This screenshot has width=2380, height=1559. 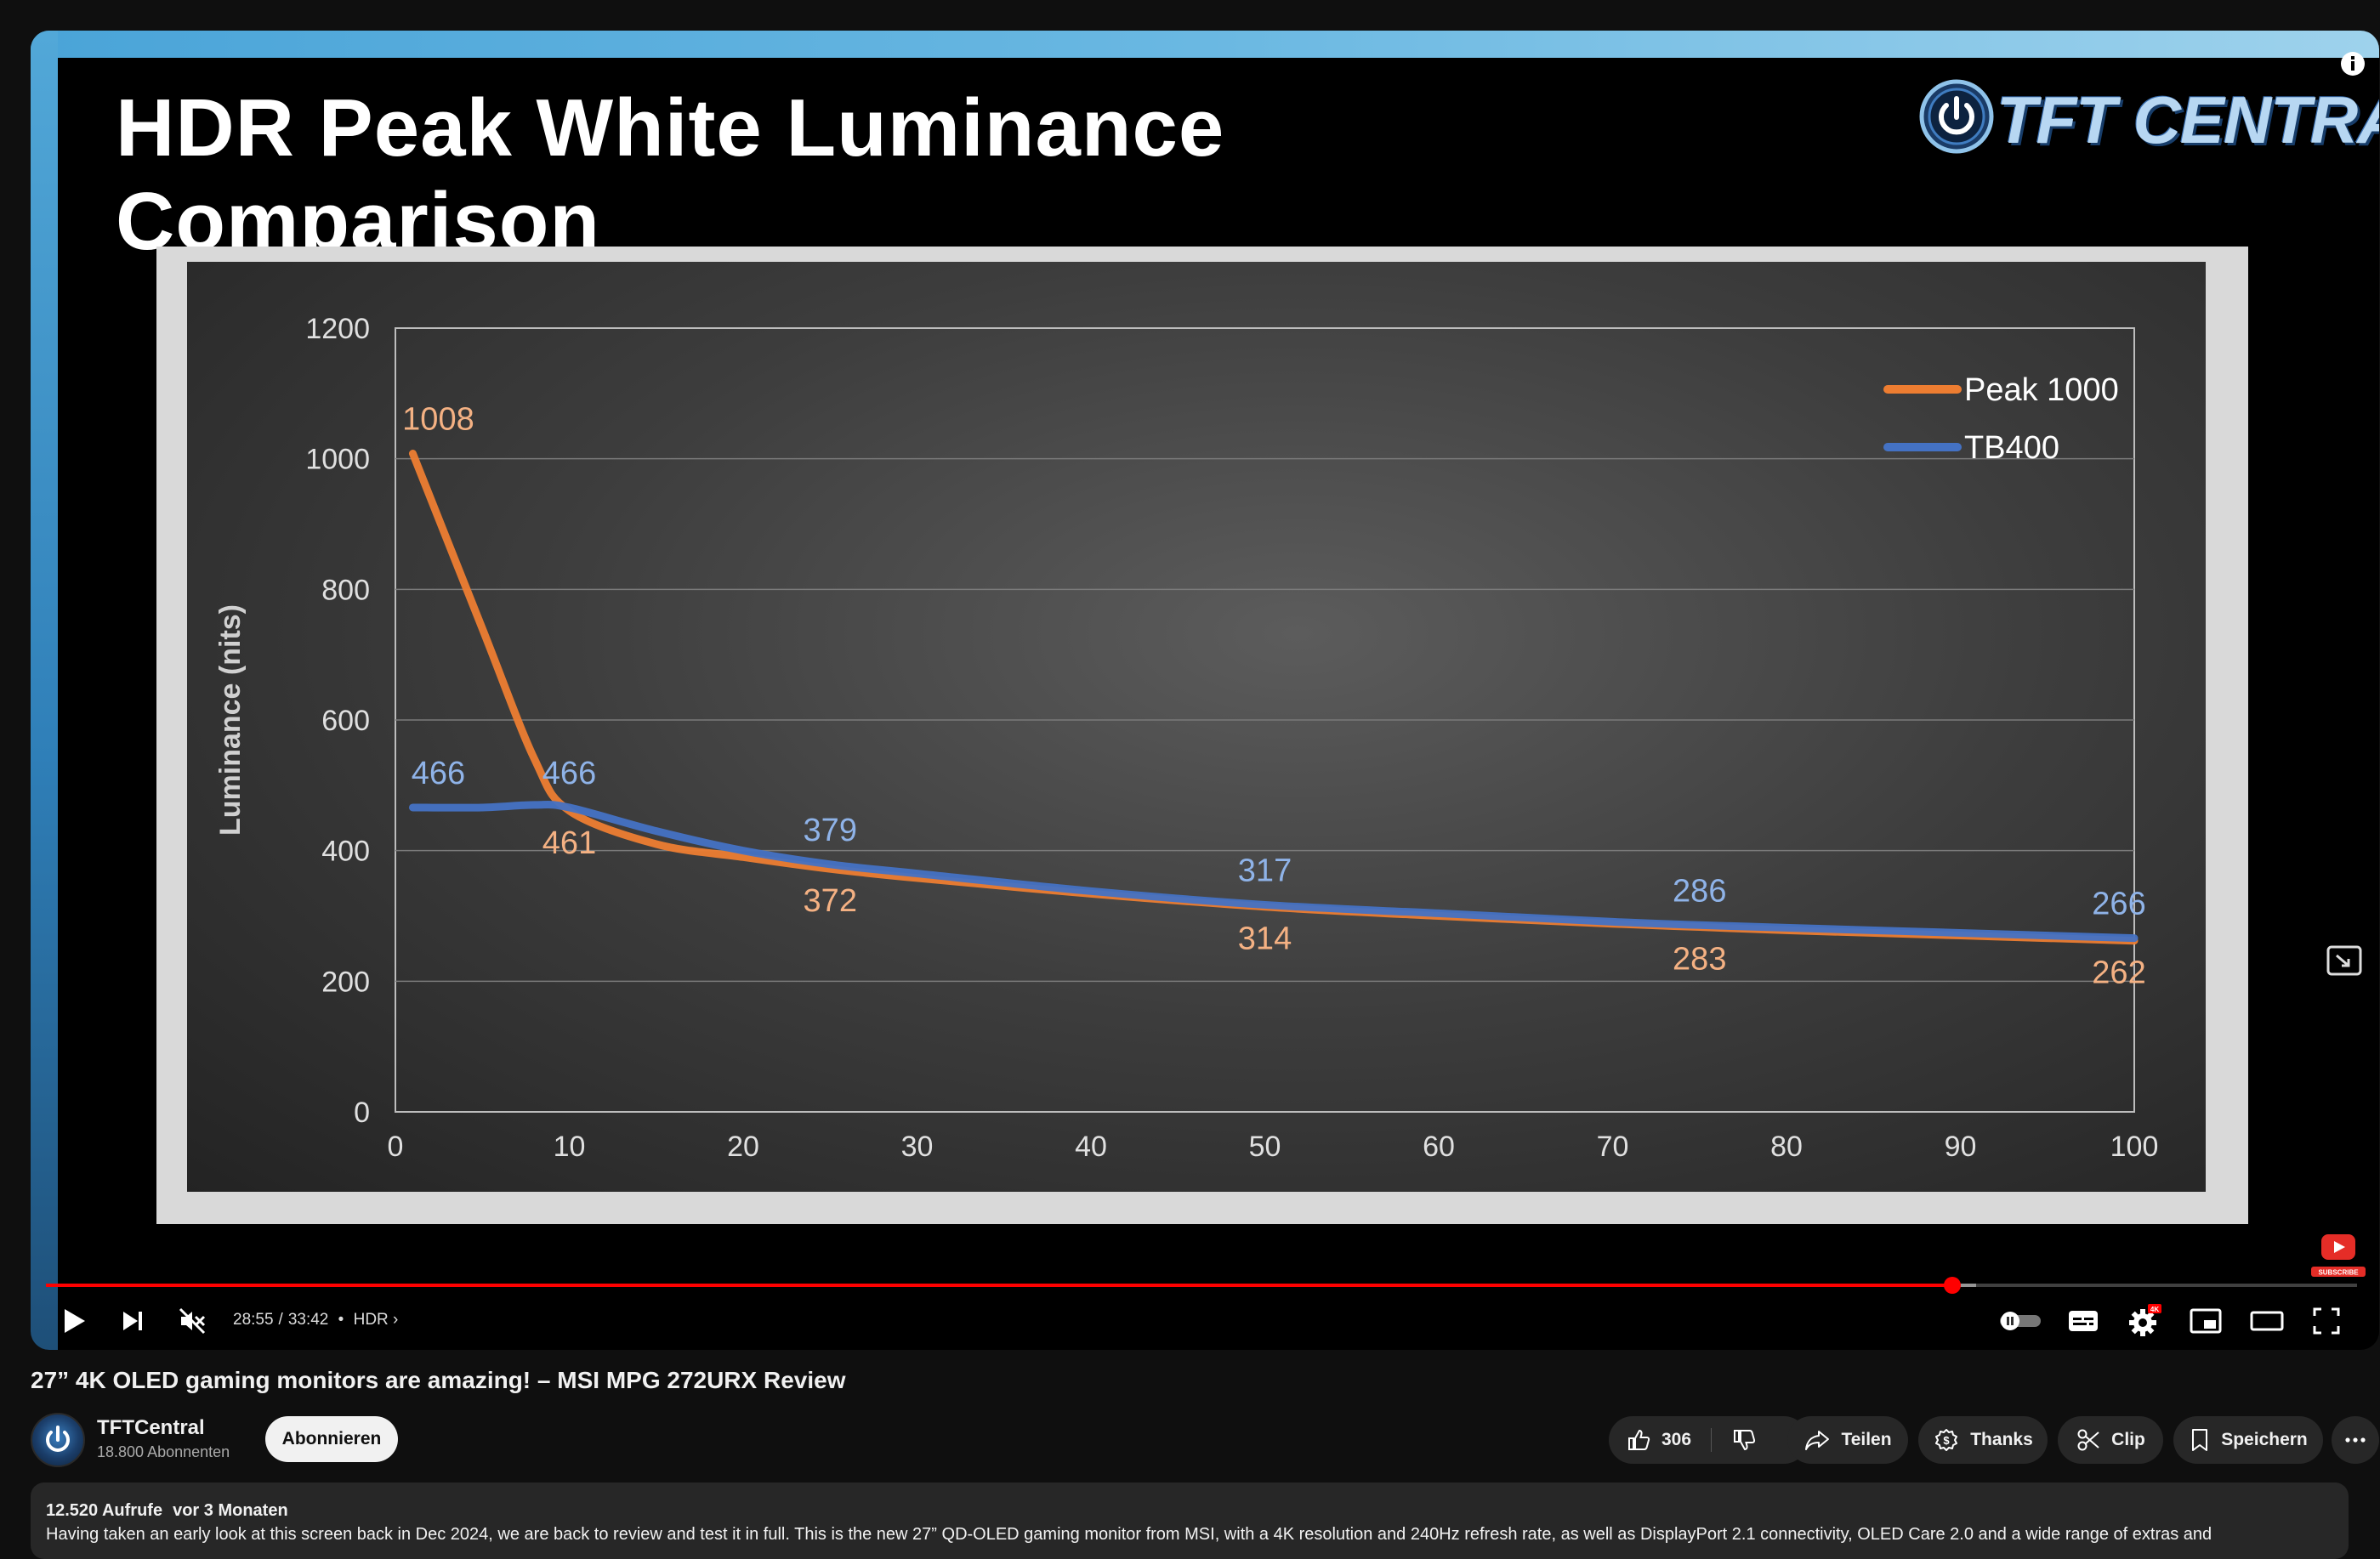 I want to click on brand-text: TFT CENTRAL, so click(x=2188, y=120).